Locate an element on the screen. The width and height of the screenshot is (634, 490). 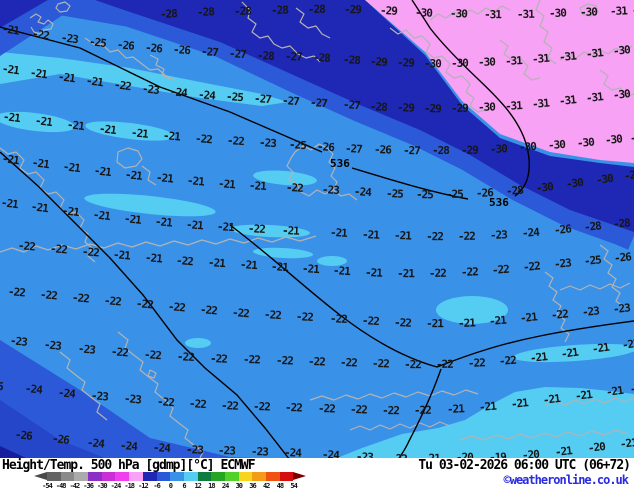
corner-royal is located at coordinates (43, 28).